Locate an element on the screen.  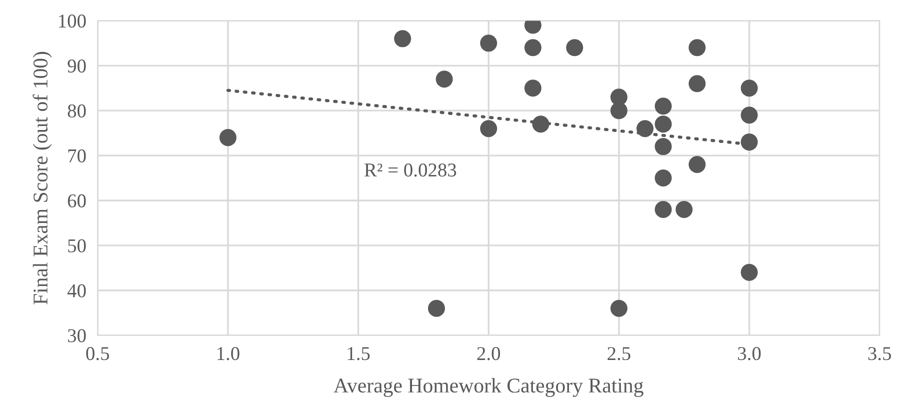
y-tick-label: 70 is located at coordinates (77, 155).